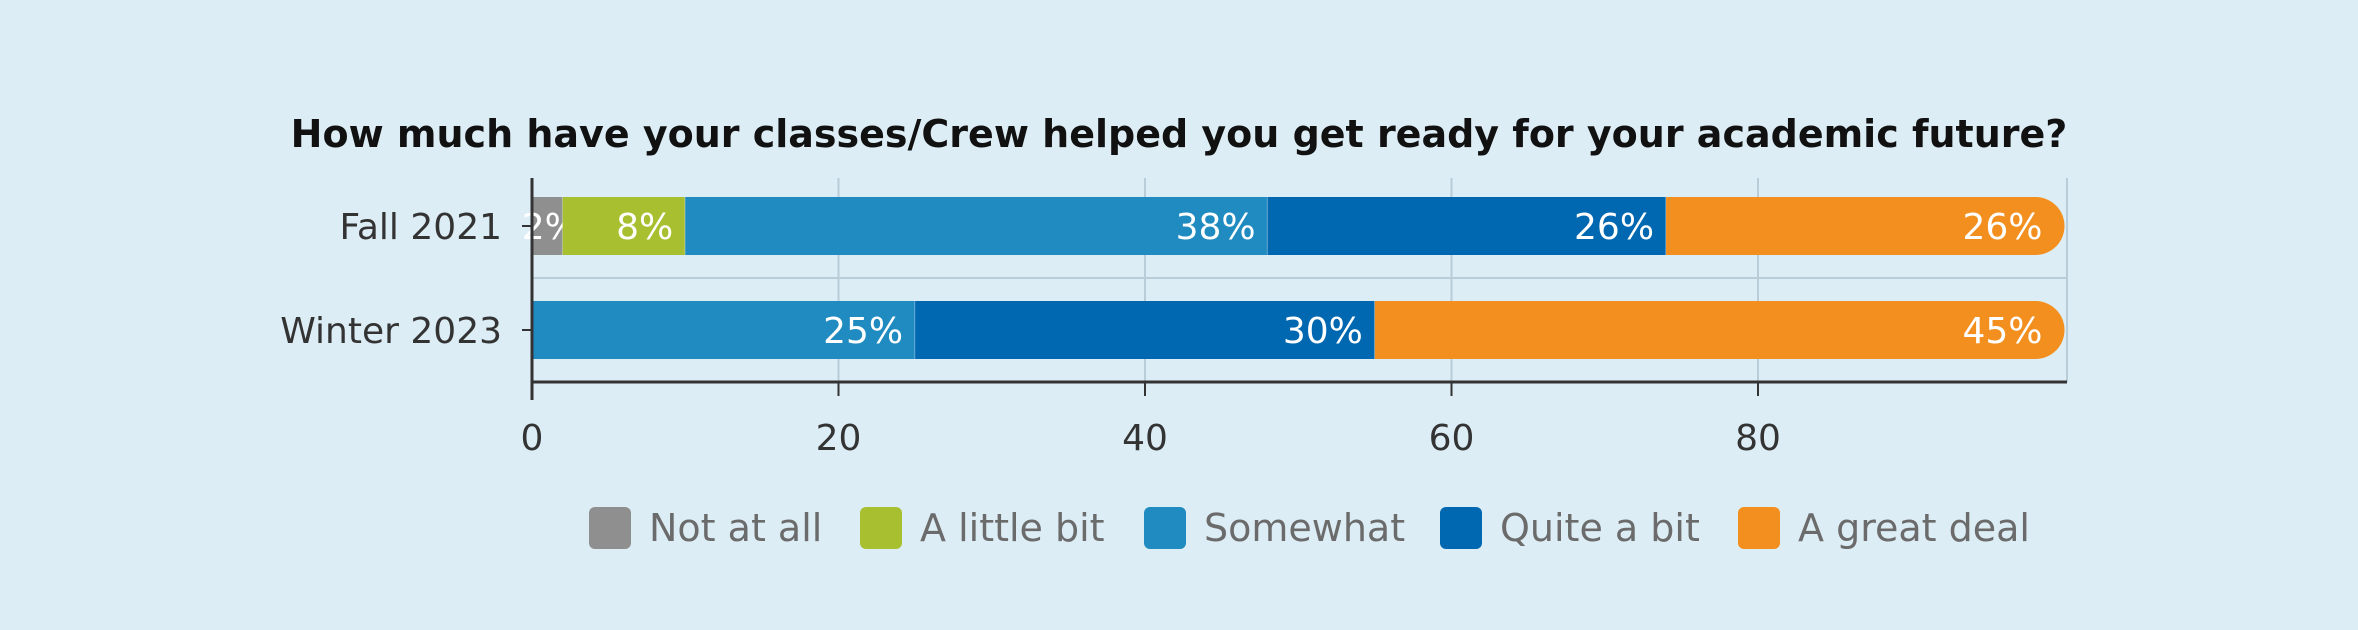 The width and height of the screenshot is (2358, 630). I want to click on legend-label: A little bit, so click(1012, 528).